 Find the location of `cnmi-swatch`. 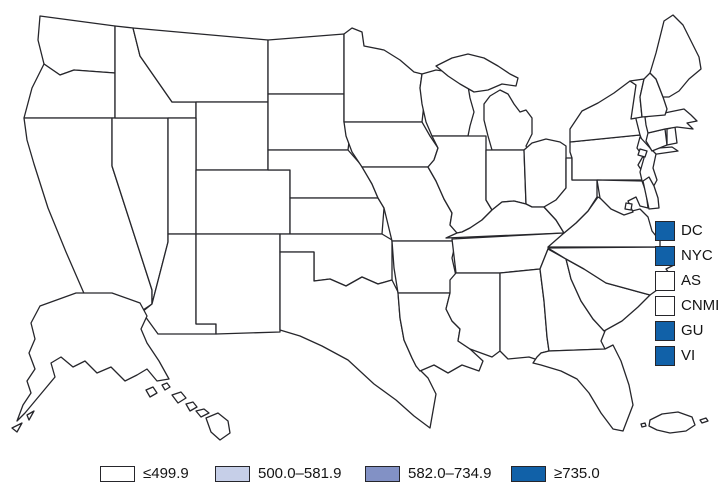

cnmi-swatch is located at coordinates (665, 305).